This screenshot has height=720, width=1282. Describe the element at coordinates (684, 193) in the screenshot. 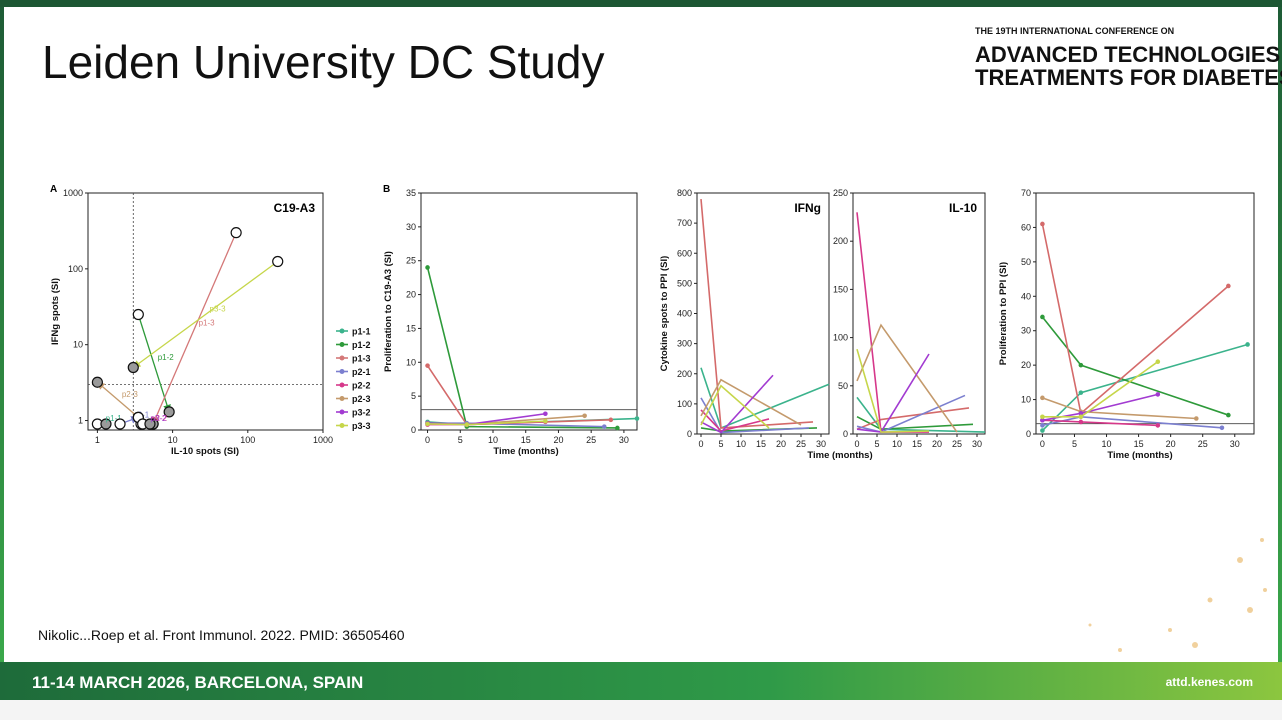

I see `y-tick-label: 800` at that location.